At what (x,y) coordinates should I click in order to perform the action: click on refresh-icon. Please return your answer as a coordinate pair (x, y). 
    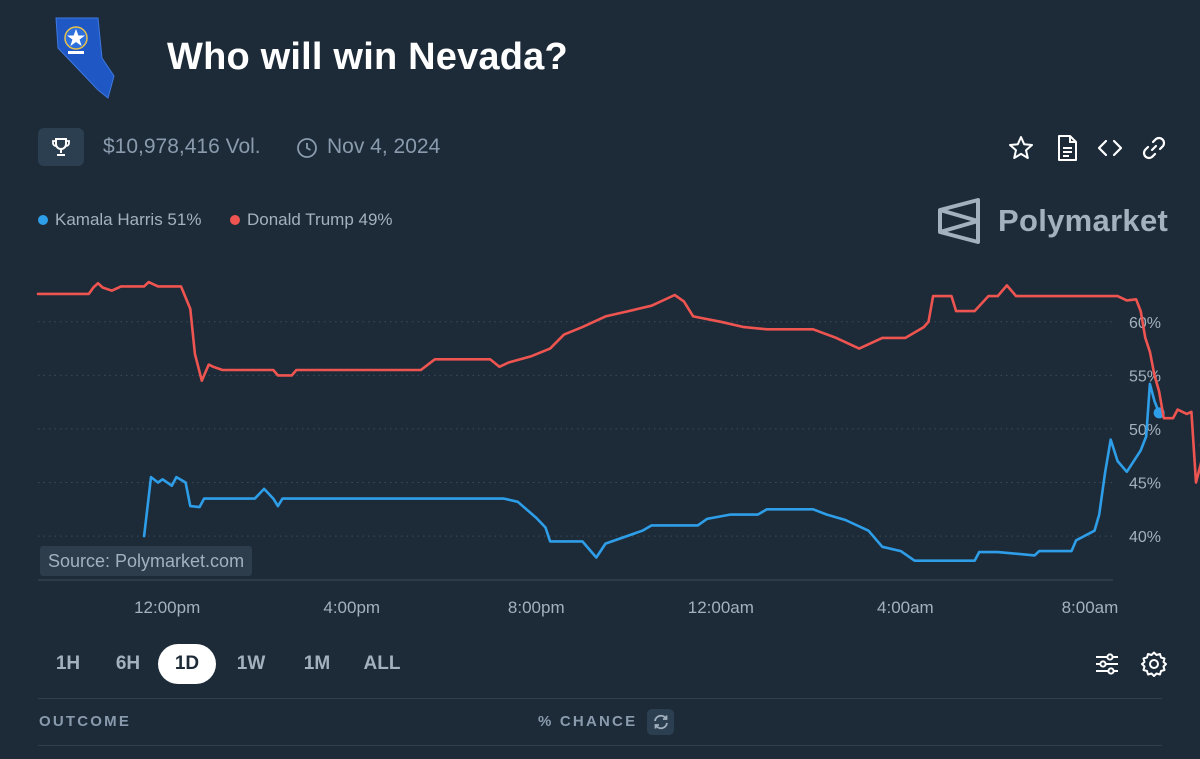
    Looking at the image, I should click on (660, 722).